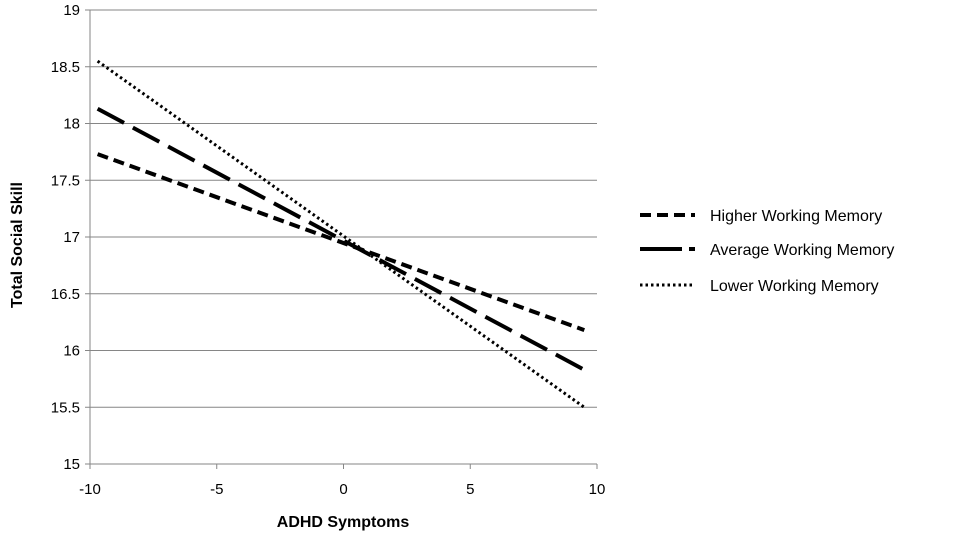  What do you see at coordinates (65, 407) in the screenshot?
I see `y-tick-label: 15.5` at bounding box center [65, 407].